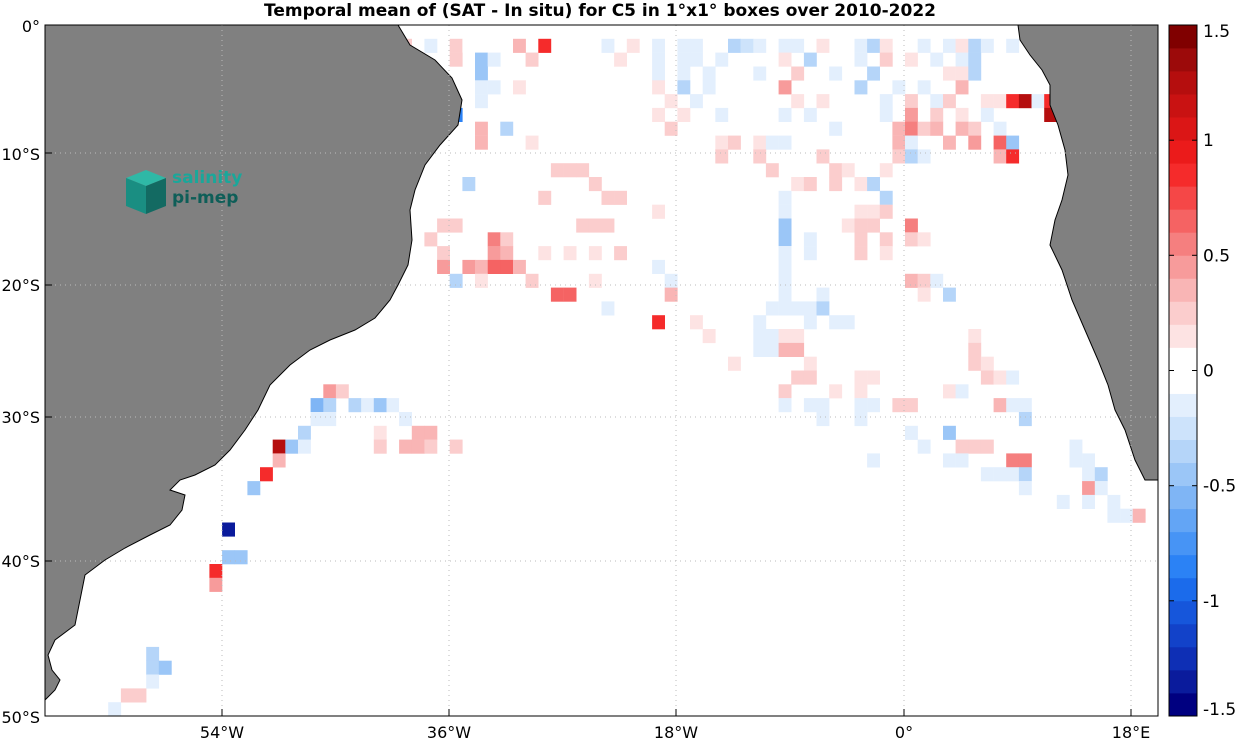  Describe the element at coordinates (675, 731) in the screenshot. I see `longitude-labels: 54°W 36°W 18°W 0° 18°E` at that location.